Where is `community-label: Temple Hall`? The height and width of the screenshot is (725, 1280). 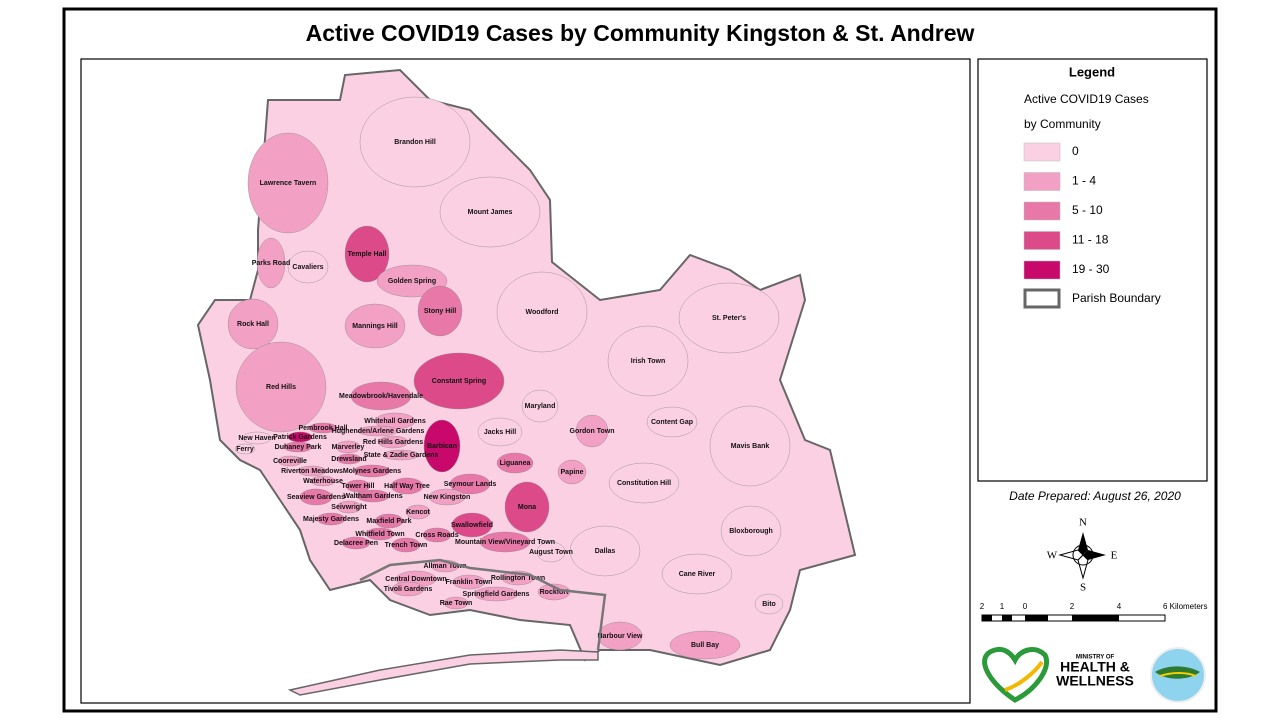
community-label: Temple Hall is located at coordinates (367, 254).